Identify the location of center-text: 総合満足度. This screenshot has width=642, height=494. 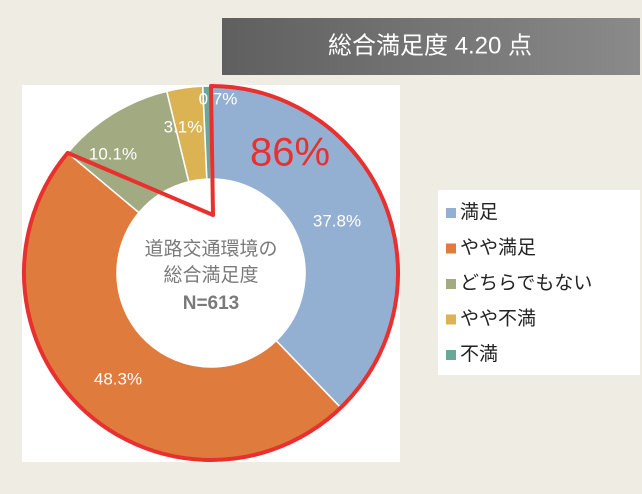
(210, 275).